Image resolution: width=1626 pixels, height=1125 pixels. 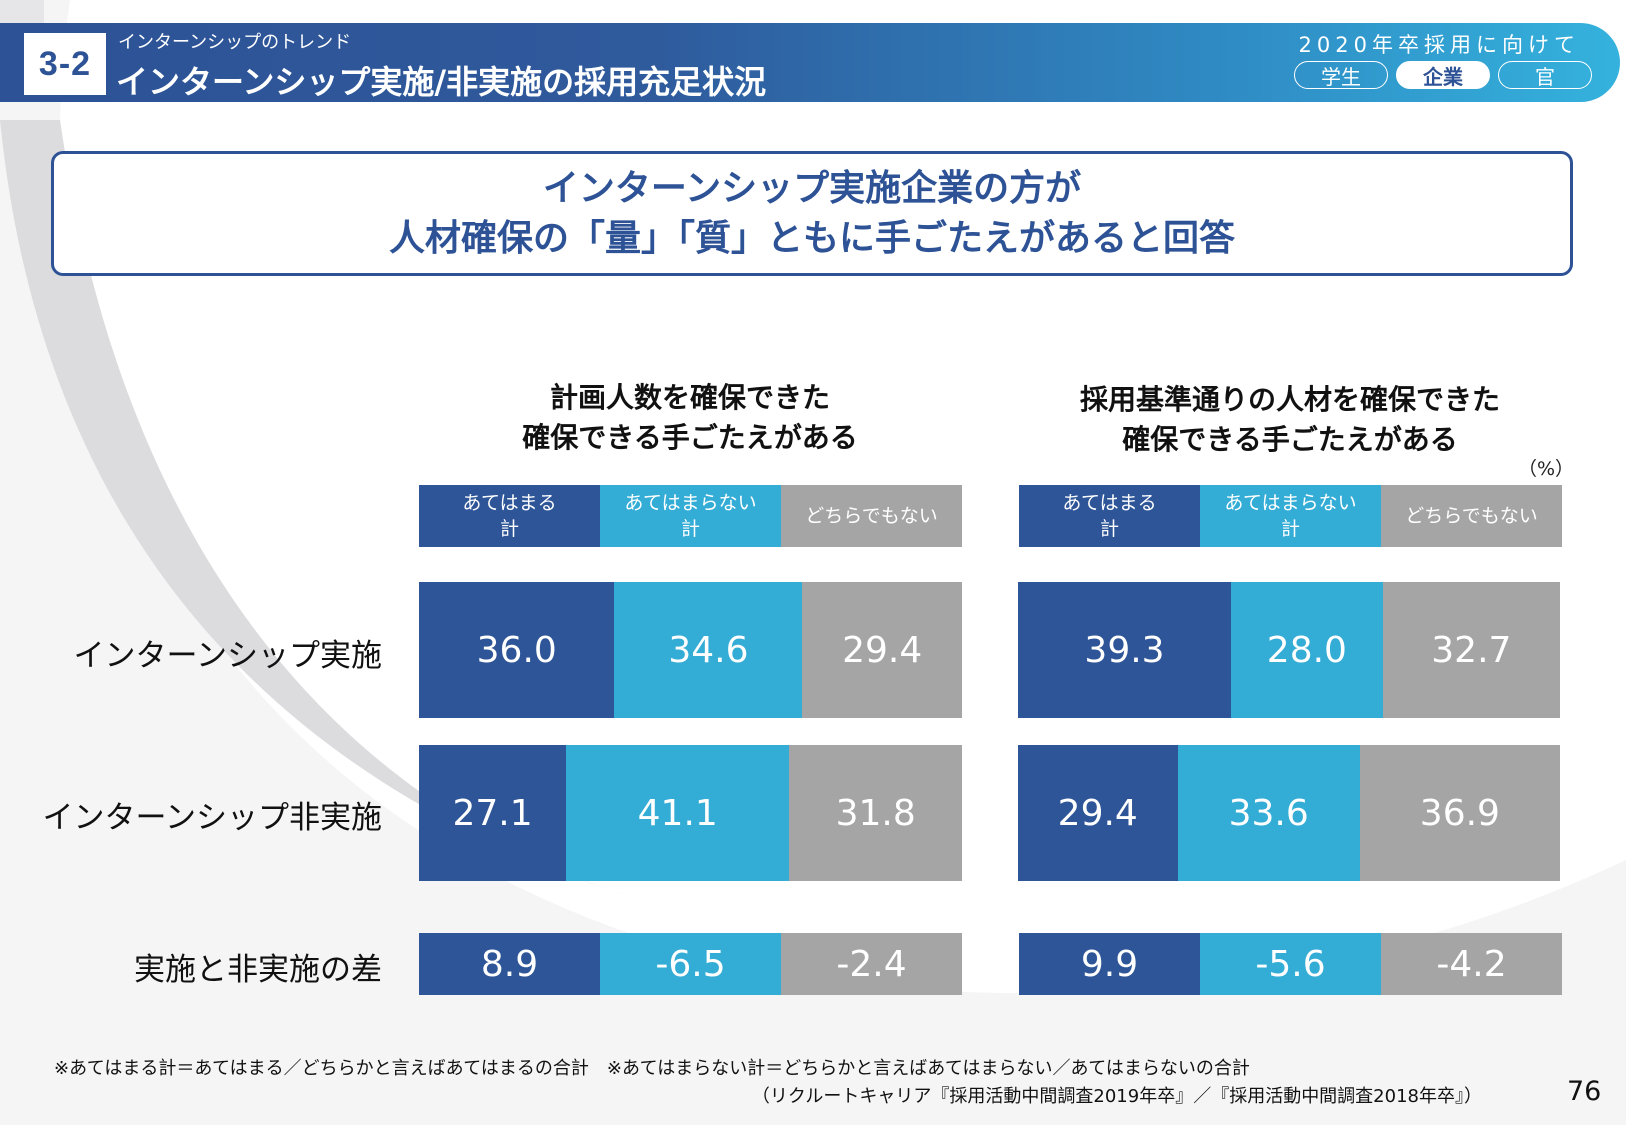 I want to click on segment-neither: 31.8, so click(x=875, y=813).